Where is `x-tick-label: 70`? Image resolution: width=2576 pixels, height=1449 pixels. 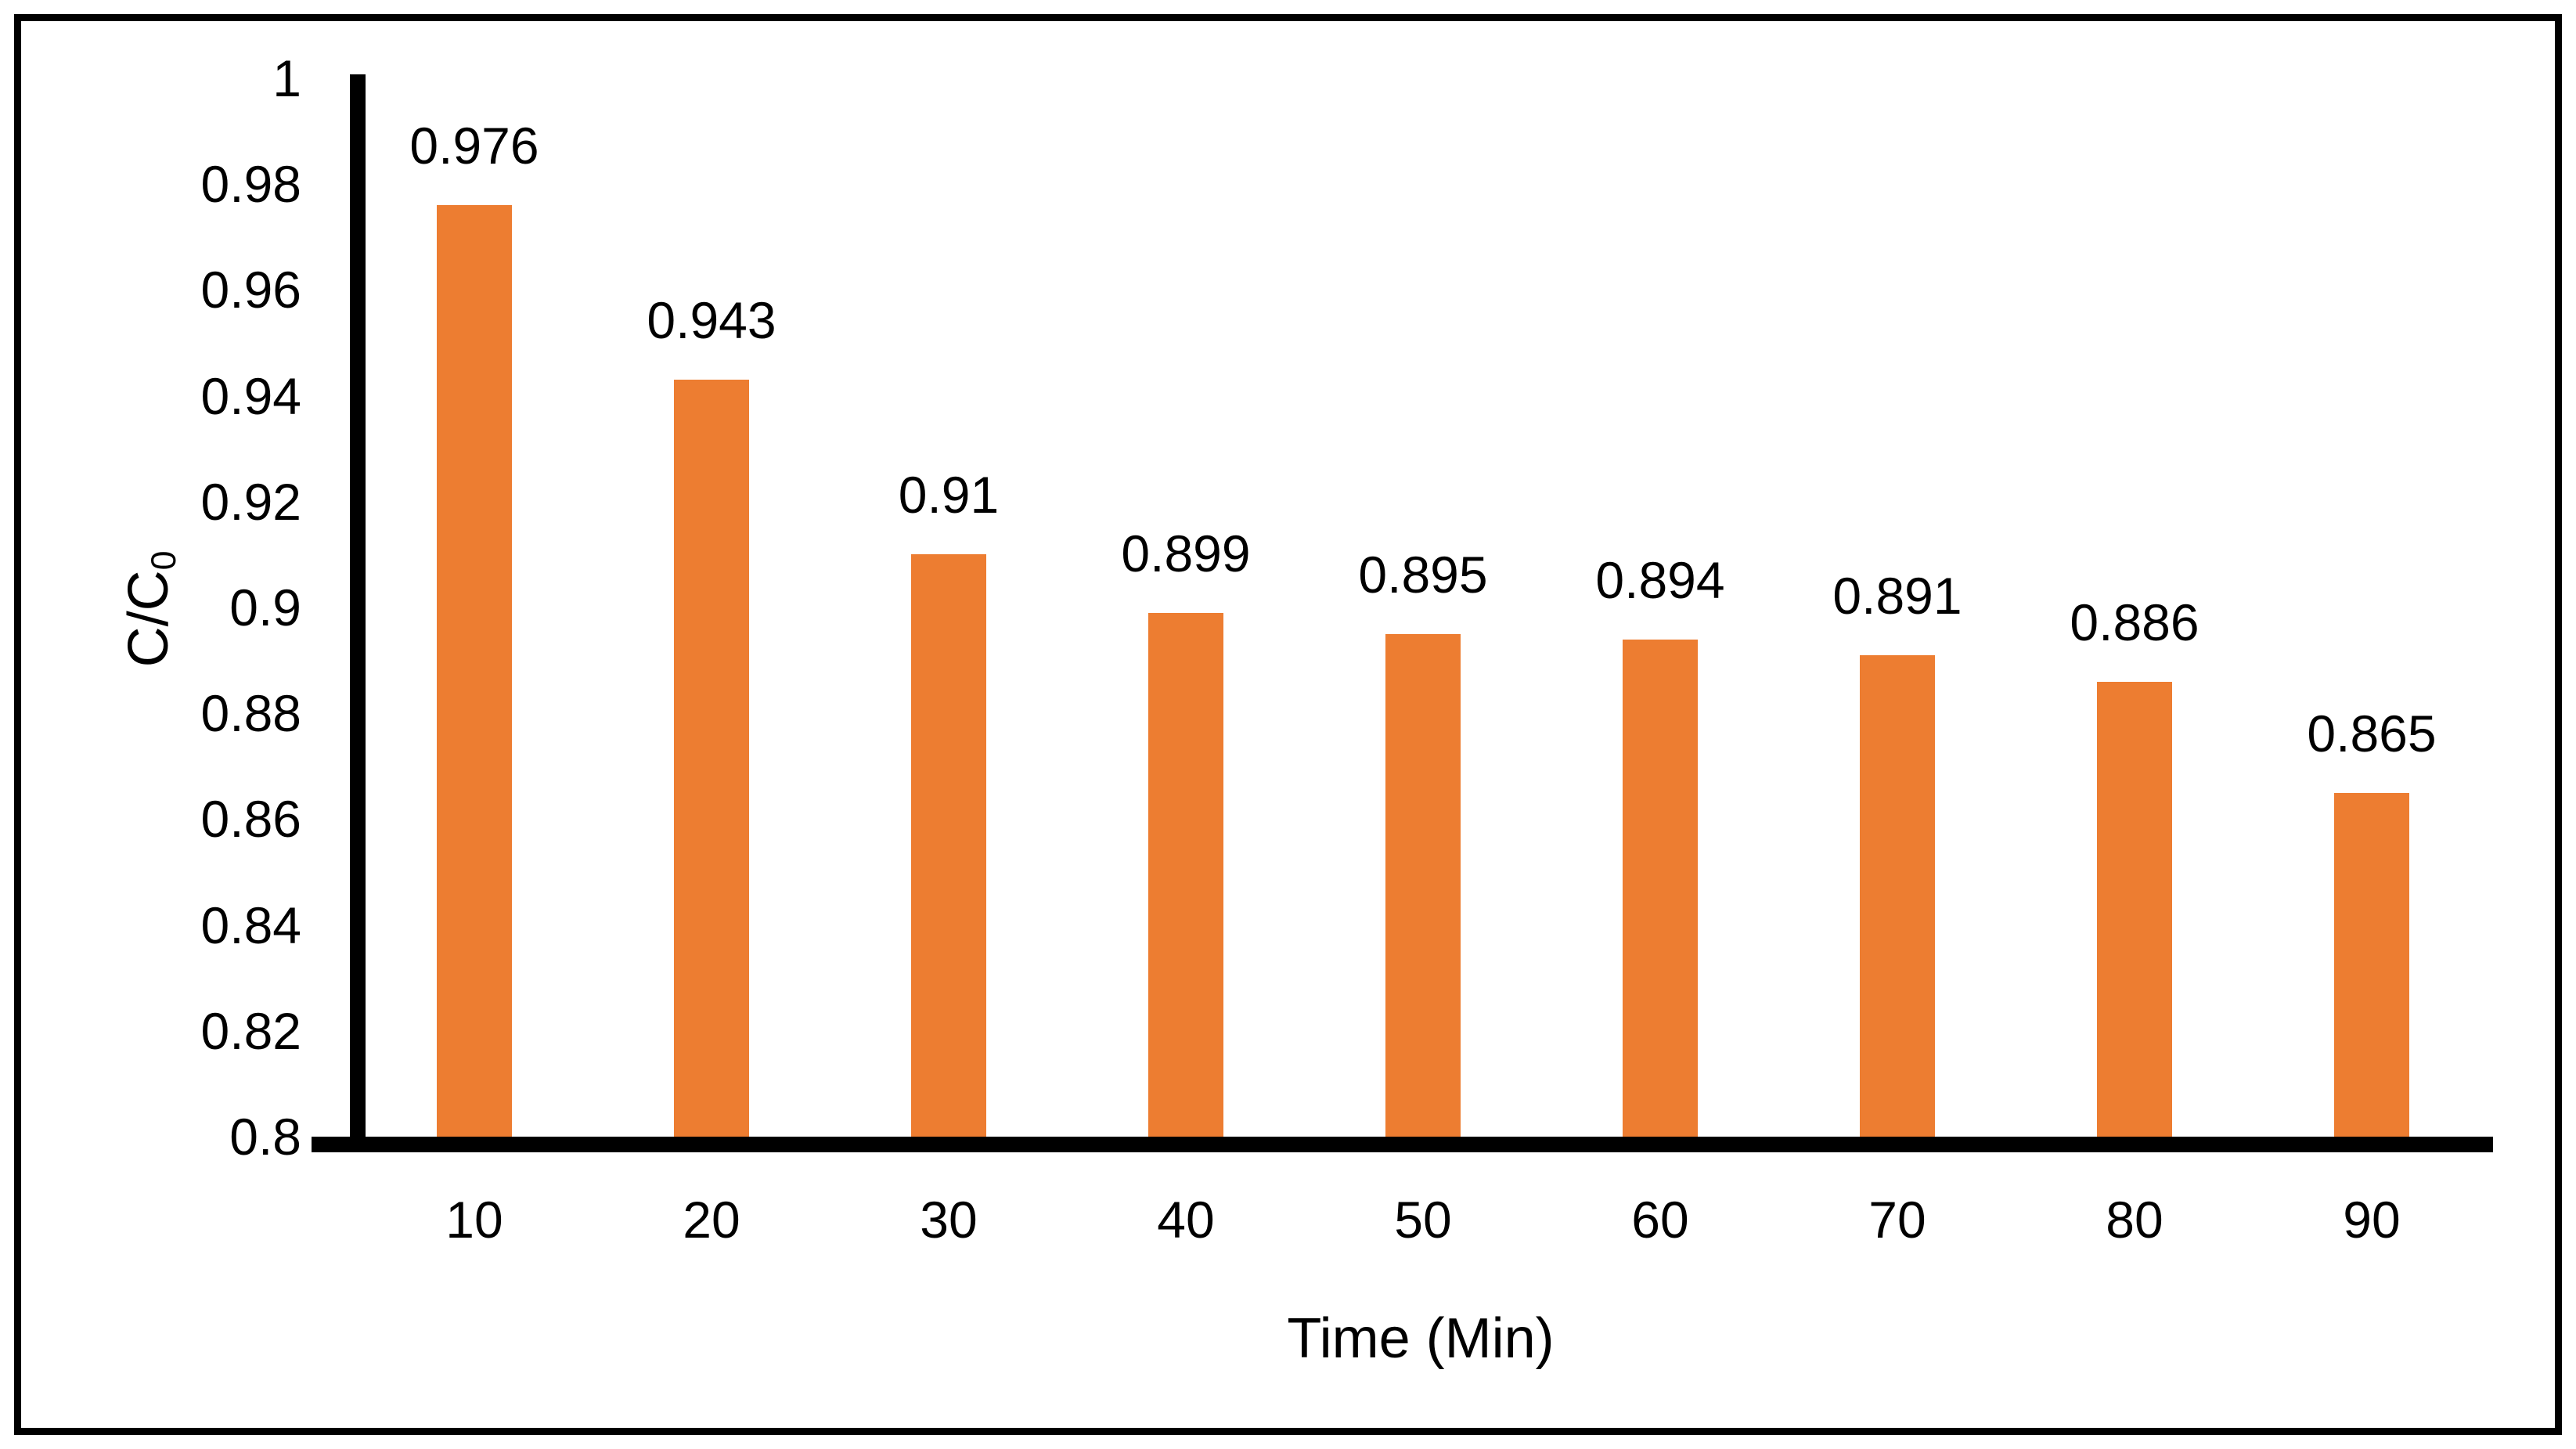
x-tick-label: 70 is located at coordinates (1897, 1220).